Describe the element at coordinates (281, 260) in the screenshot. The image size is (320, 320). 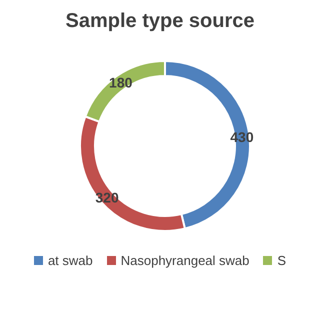
I see `legend-label: S` at that location.